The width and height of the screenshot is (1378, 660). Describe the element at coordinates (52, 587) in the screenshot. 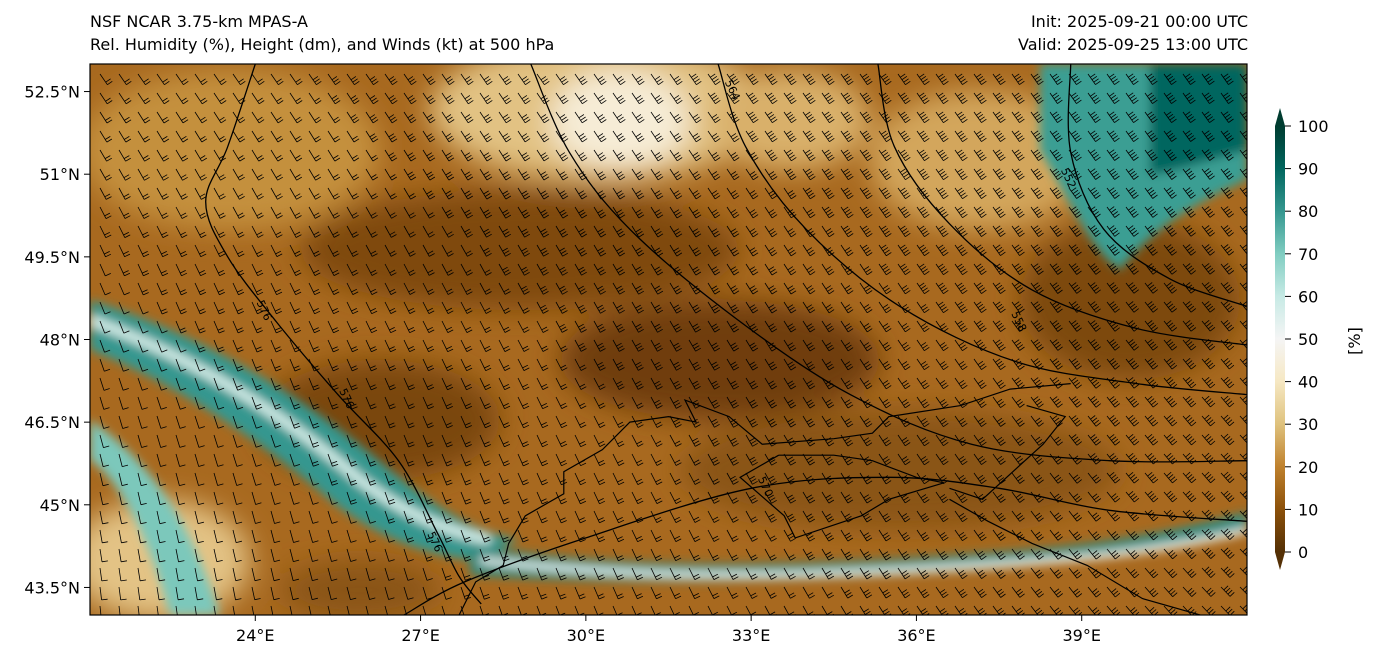

I see `lat-tick-label: 43.5°N` at that location.